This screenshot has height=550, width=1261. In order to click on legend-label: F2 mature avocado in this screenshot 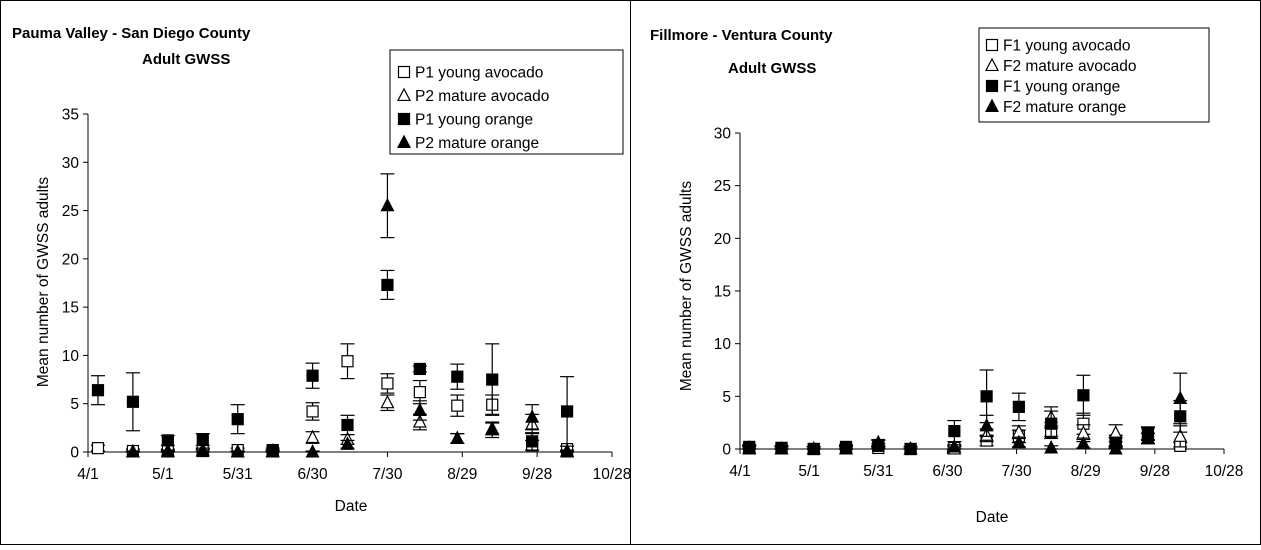, I will do `click(1070, 66)`.